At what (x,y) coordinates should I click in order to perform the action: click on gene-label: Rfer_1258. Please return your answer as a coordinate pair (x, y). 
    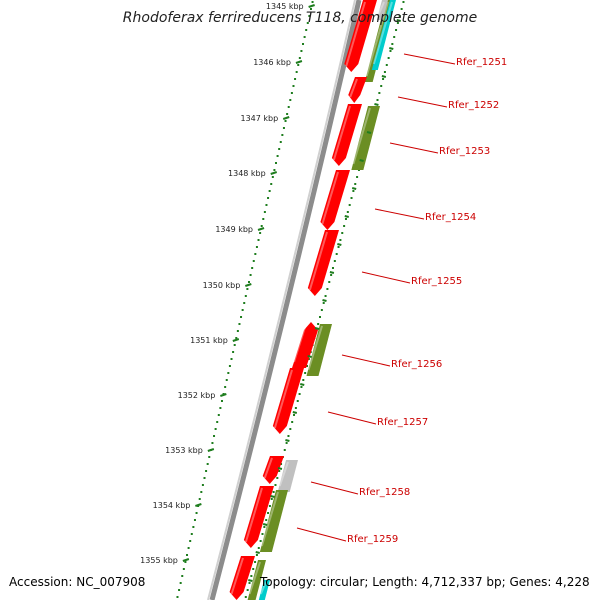
    Looking at the image, I should click on (384, 492).